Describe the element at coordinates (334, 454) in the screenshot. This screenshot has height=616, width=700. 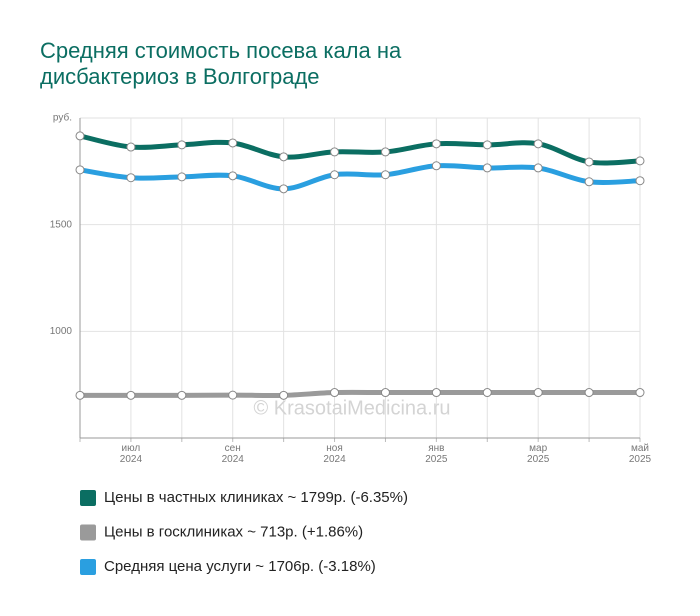
I see `x-tick-label: ноя 2024` at that location.